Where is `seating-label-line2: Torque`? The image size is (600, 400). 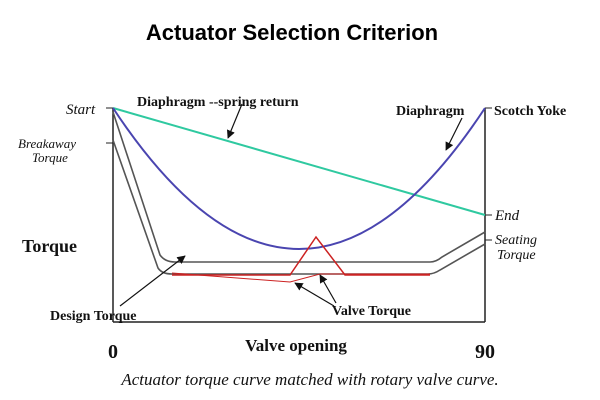
seating-label-line2: Torque is located at coordinates (516, 255).